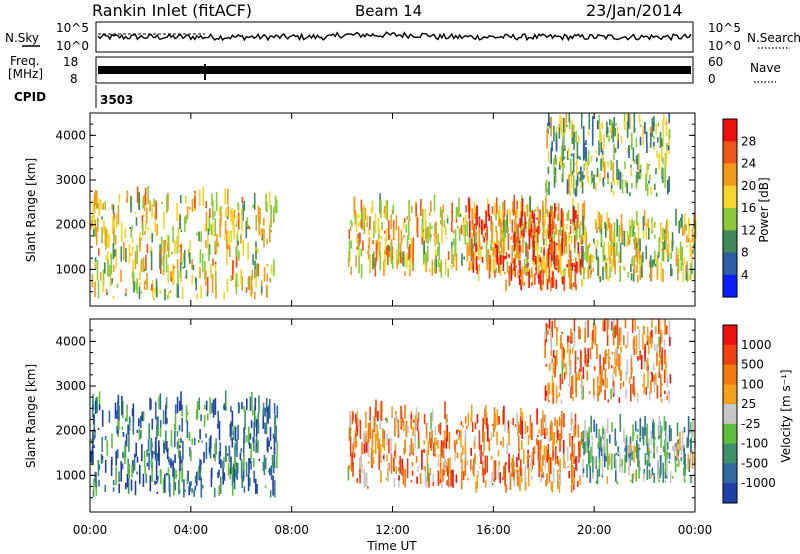 The image size is (800, 554). Describe the element at coordinates (70, 225) in the screenshot. I see `power-ytick-label: 2000` at that location.